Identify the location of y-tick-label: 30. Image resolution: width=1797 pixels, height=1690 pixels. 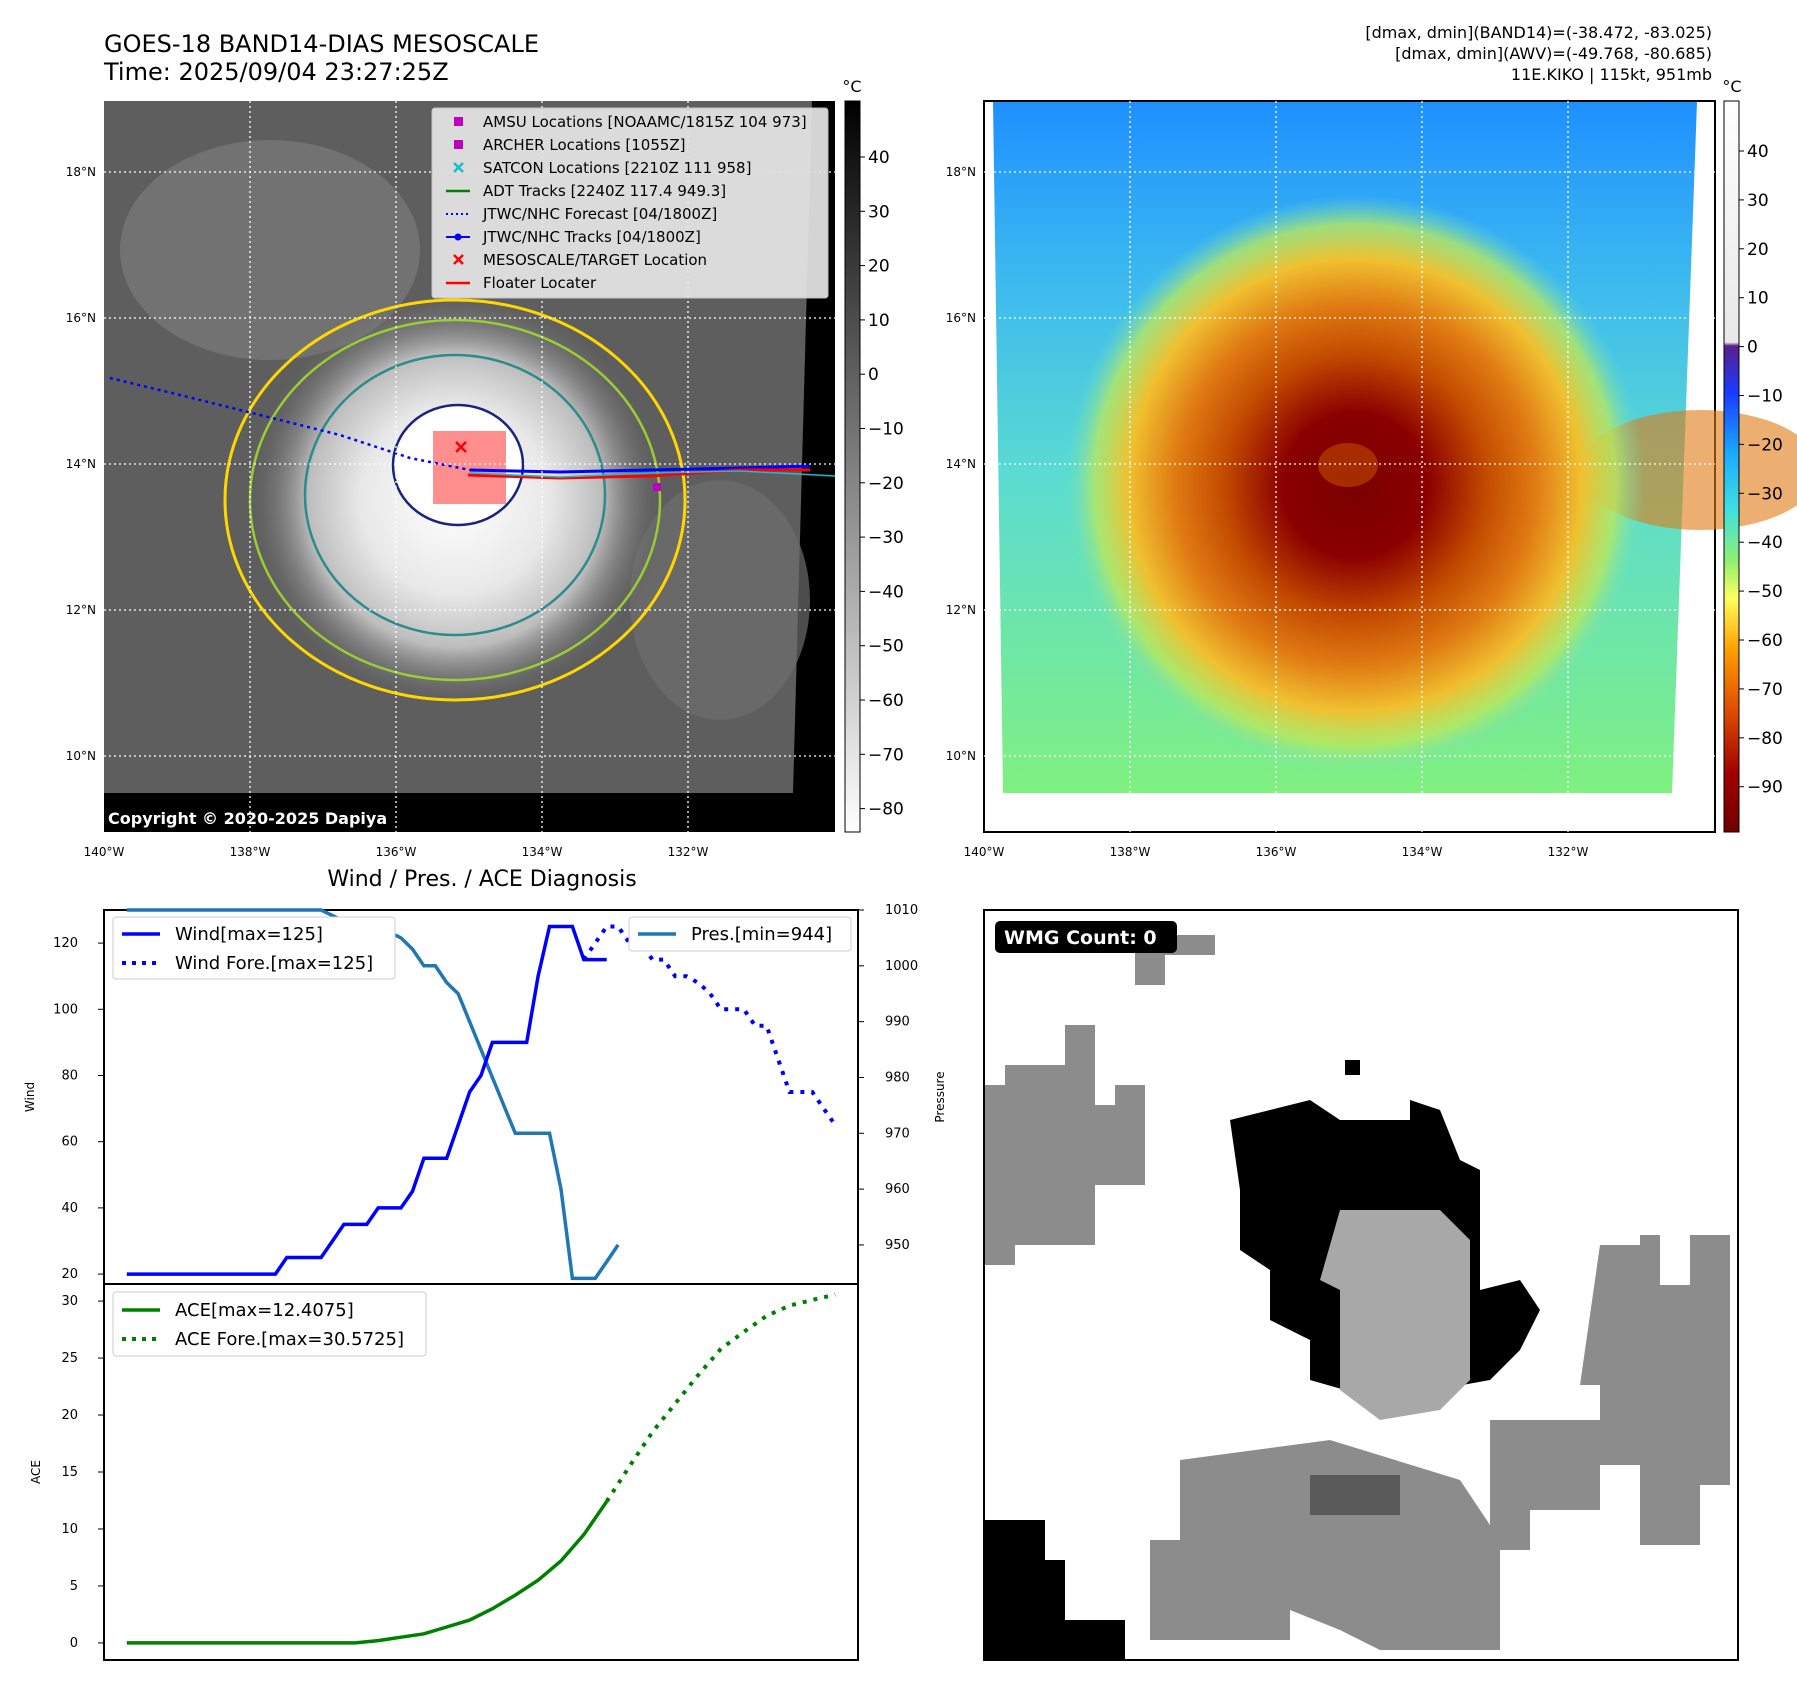
(69, 1301).